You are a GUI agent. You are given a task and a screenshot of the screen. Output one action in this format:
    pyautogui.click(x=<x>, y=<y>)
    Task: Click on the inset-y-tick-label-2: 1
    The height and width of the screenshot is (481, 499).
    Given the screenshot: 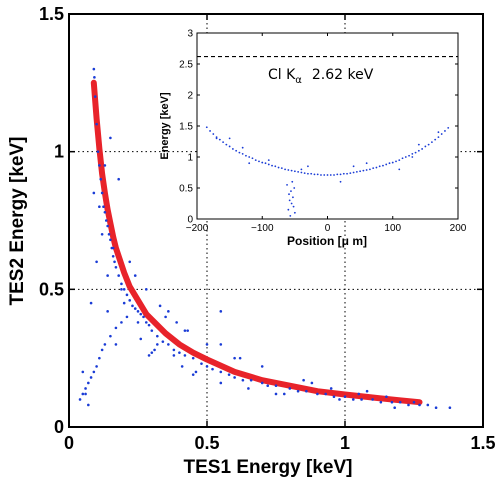 What is the action you would take?
    pyautogui.click(x=190, y=158)
    